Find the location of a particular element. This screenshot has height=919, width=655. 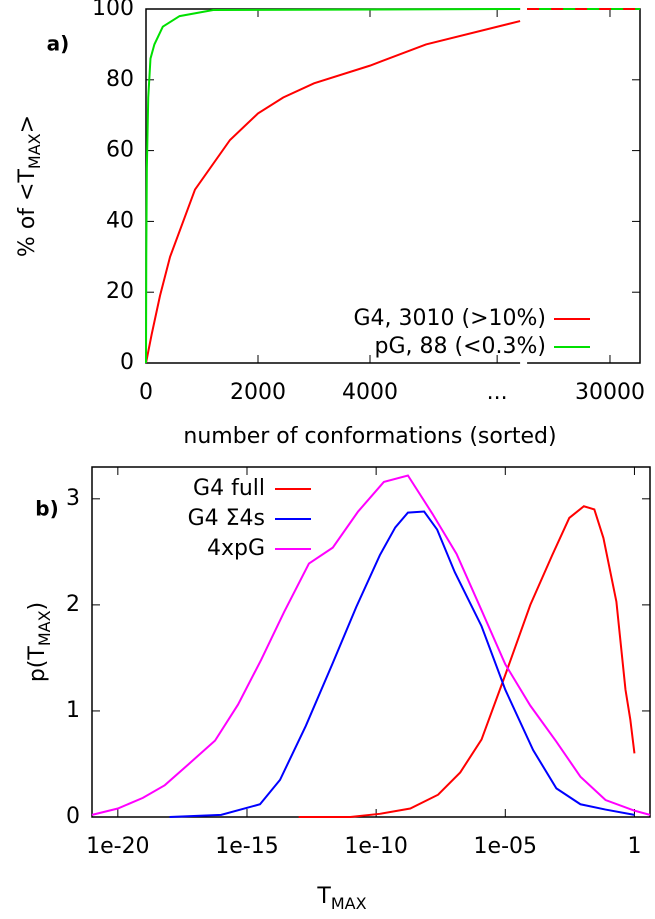

x-axis-label: TMAX is located at coordinates (341, 898).